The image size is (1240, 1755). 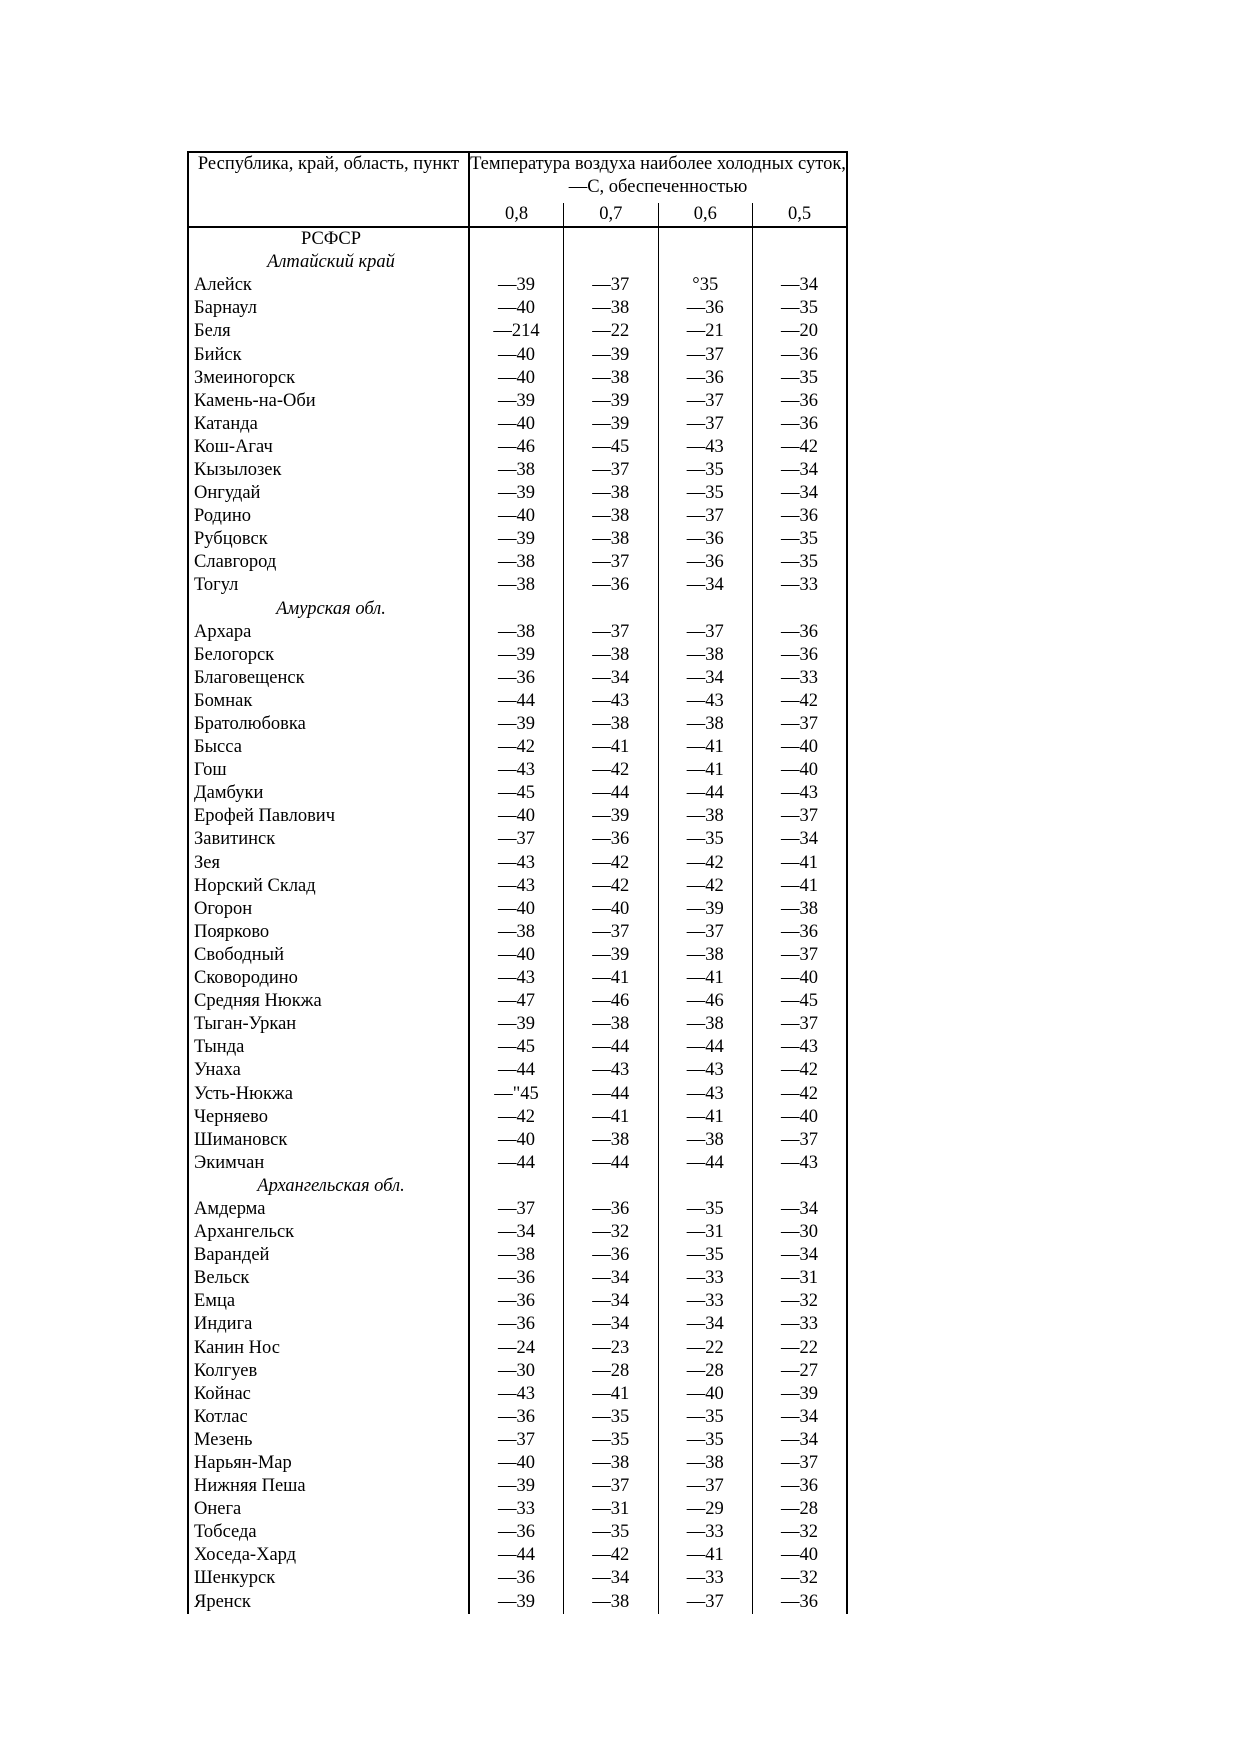 What do you see at coordinates (517, 1025) in the screenshot?
I see `table-row: Тыган-Уркан —39 —38 —38 —37` at bounding box center [517, 1025].